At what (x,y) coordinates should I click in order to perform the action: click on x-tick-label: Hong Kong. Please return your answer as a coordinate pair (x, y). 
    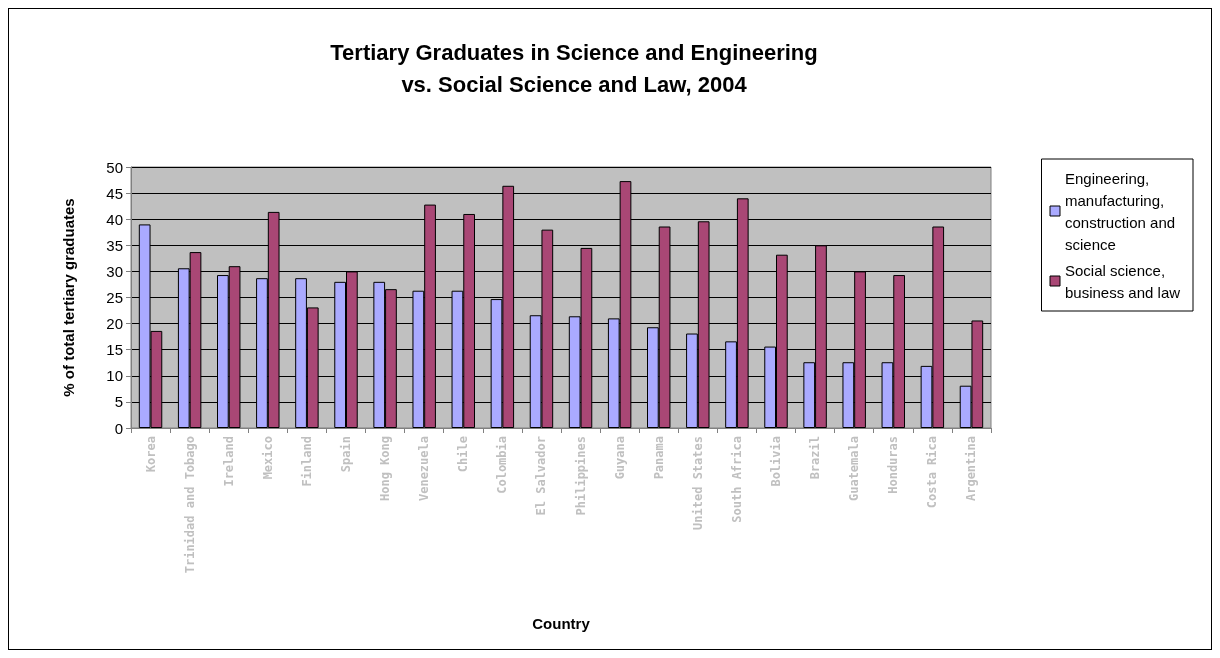
    Looking at the image, I should click on (385, 469).